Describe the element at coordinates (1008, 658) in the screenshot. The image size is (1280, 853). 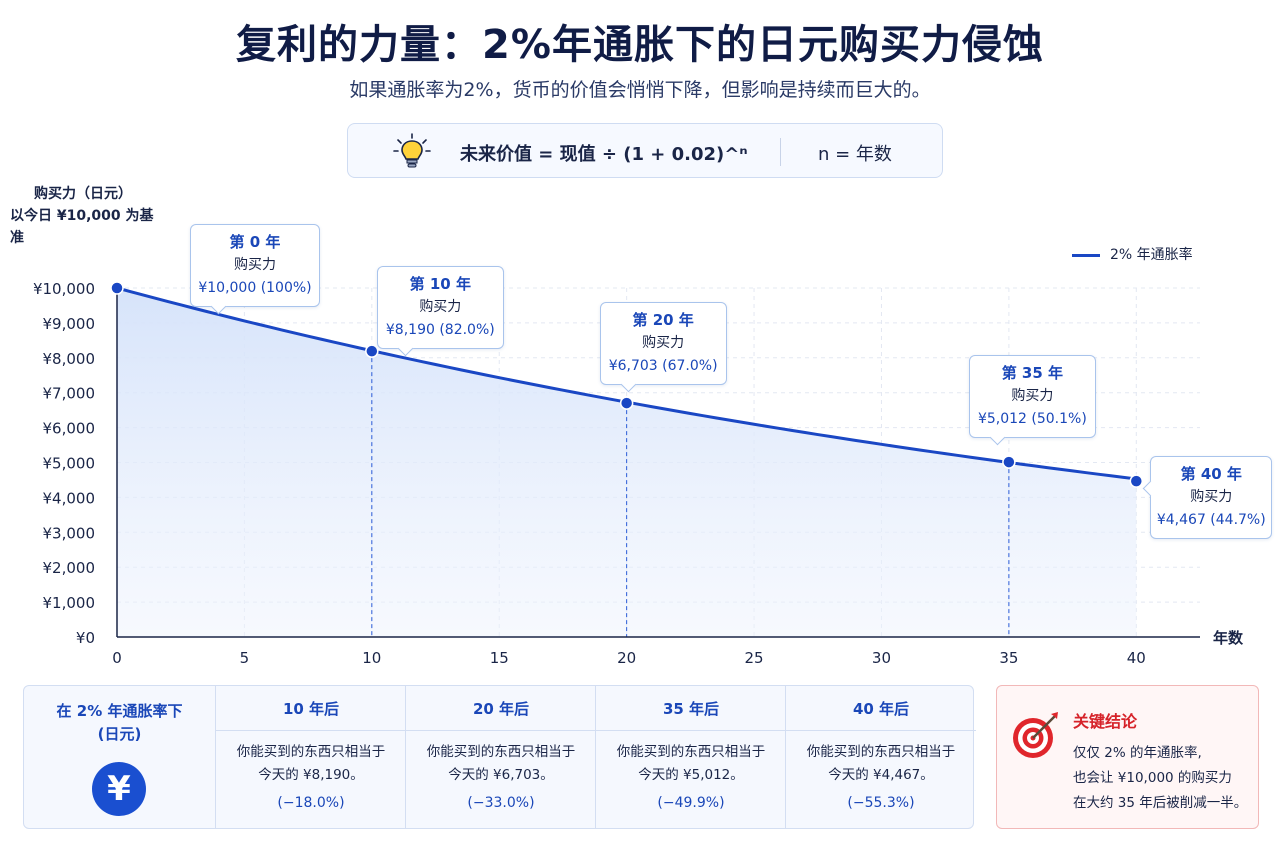
I see `x-tick-label: 35` at that location.